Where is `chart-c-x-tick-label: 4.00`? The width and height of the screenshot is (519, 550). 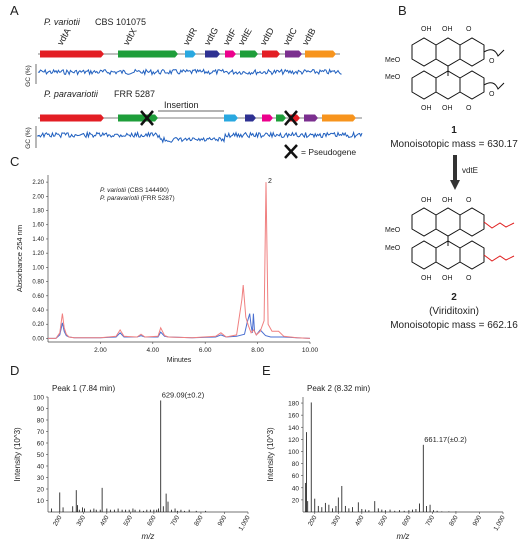 chart-c-x-tick-label: 4.00 is located at coordinates (152, 350).